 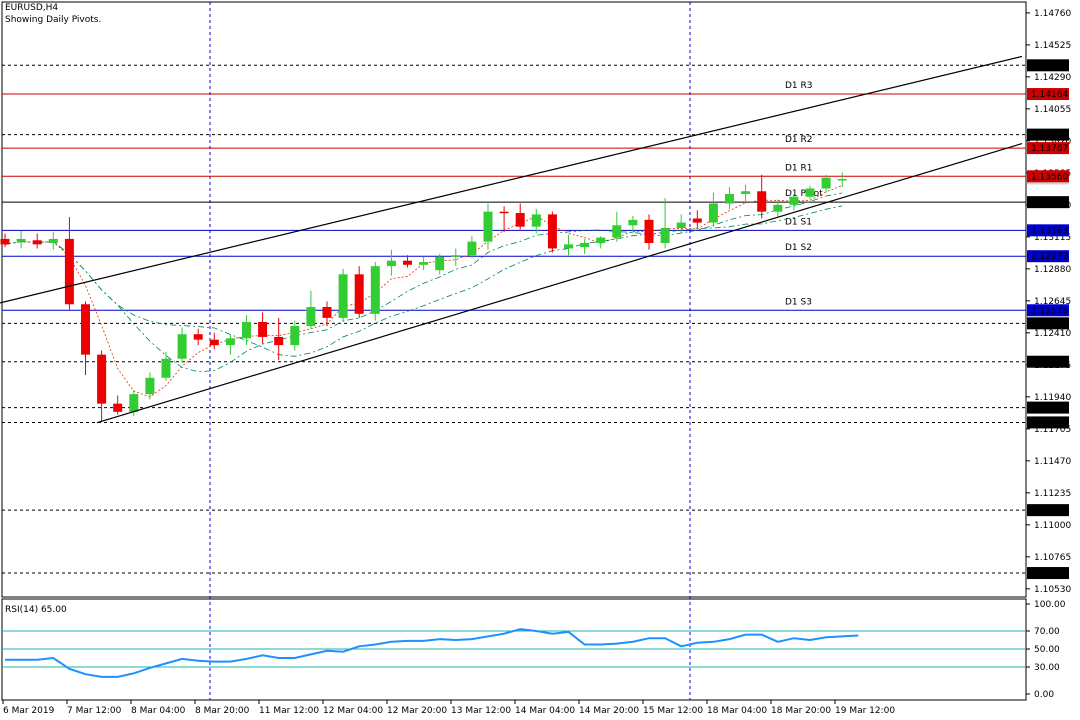 What do you see at coordinates (799, 140) in the screenshot?
I see `pivot-label: D1 R2` at bounding box center [799, 140].